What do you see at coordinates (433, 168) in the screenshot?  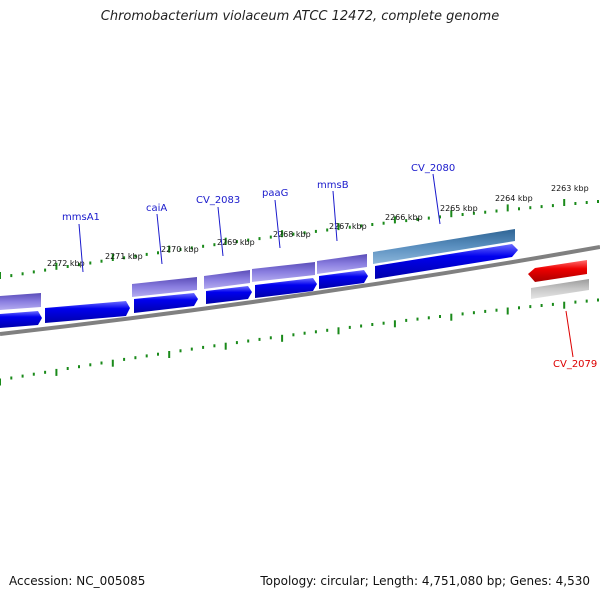 I see `gene-label-CV_2080: CV_2080` at bounding box center [433, 168].